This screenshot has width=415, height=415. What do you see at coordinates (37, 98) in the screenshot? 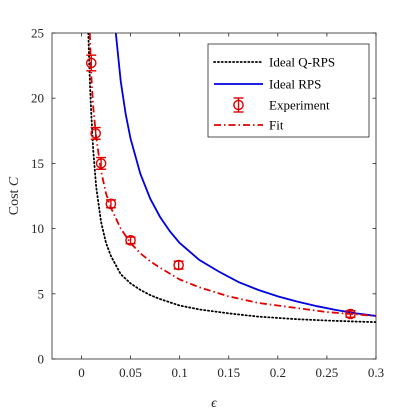
I see `y-tick-label: 20` at bounding box center [37, 98].